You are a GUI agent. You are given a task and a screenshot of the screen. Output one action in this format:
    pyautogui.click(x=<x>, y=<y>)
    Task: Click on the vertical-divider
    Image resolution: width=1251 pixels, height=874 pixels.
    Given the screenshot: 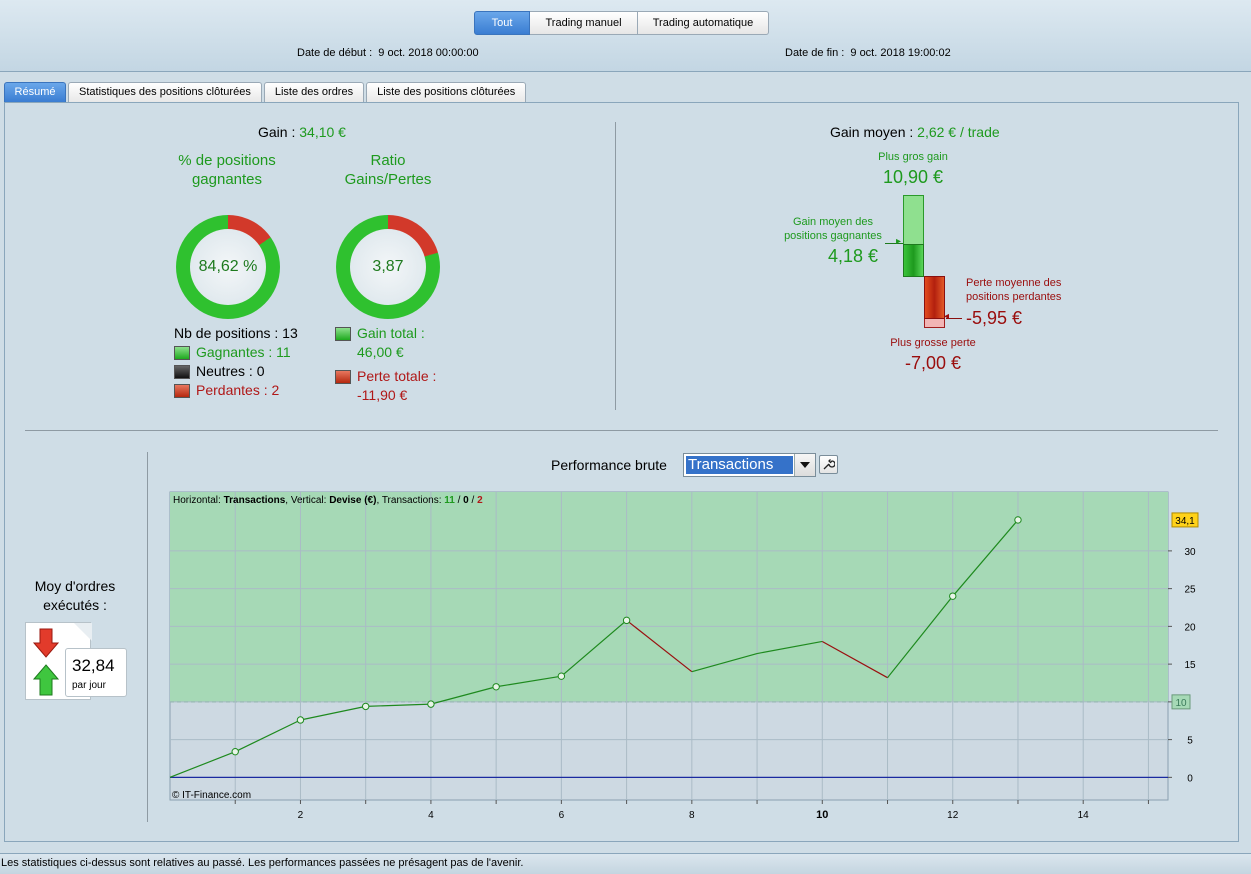 What is the action you would take?
    pyautogui.click(x=615, y=266)
    